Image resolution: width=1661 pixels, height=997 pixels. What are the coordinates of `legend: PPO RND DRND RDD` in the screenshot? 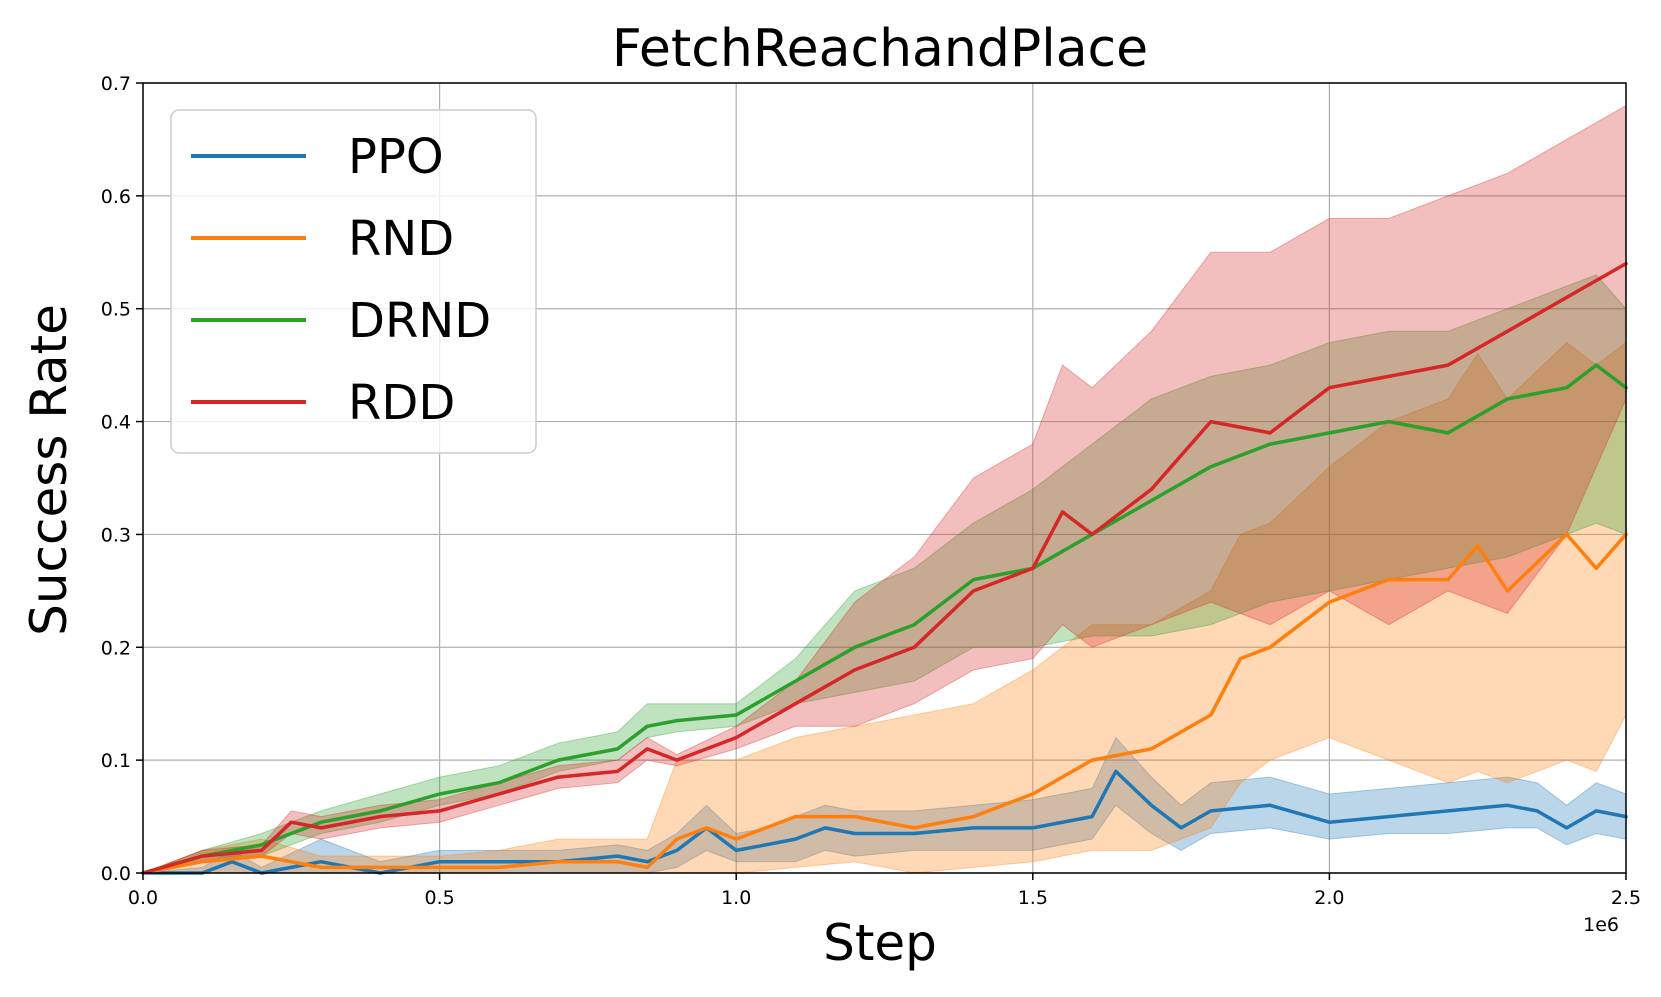 It's located at (353, 281).